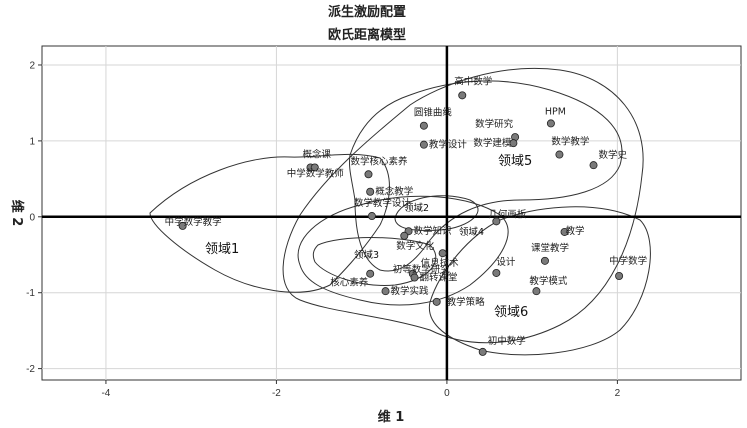 This screenshot has width=747, height=428. What do you see at coordinates (466, 302) in the screenshot?
I see `point-label: 教学策略` at bounding box center [466, 302].